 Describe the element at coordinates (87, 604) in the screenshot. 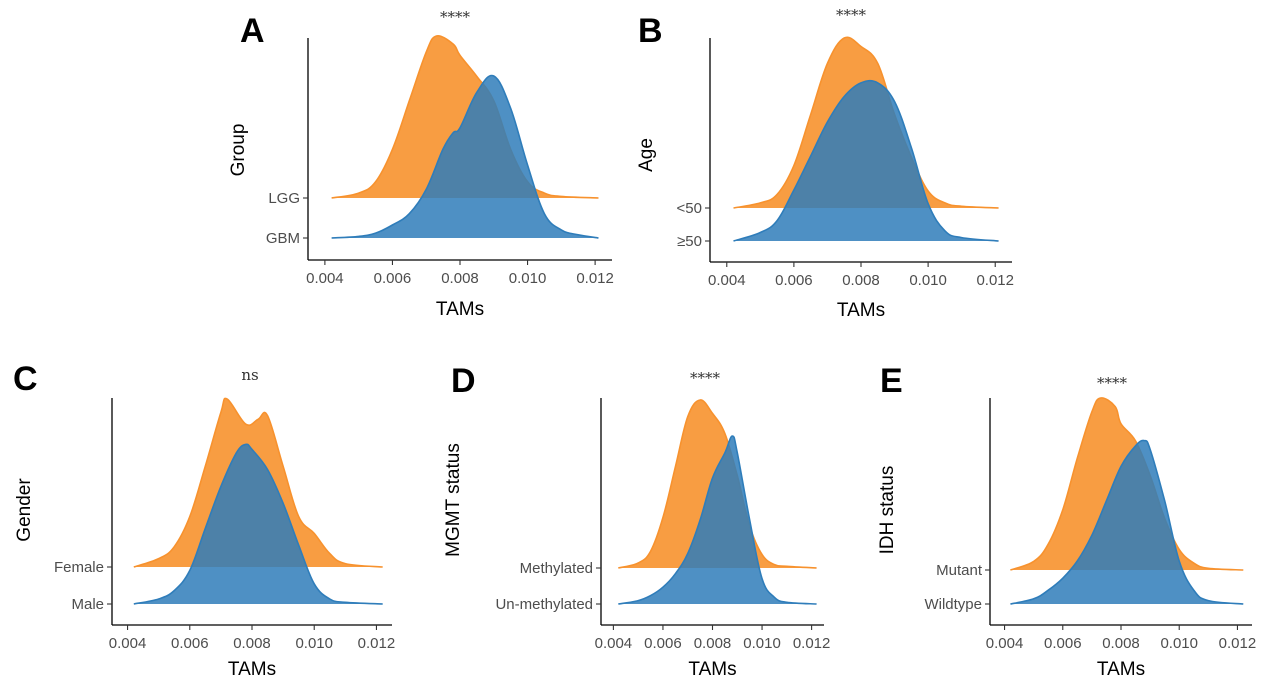

I see `y-tick-label: Male` at that location.